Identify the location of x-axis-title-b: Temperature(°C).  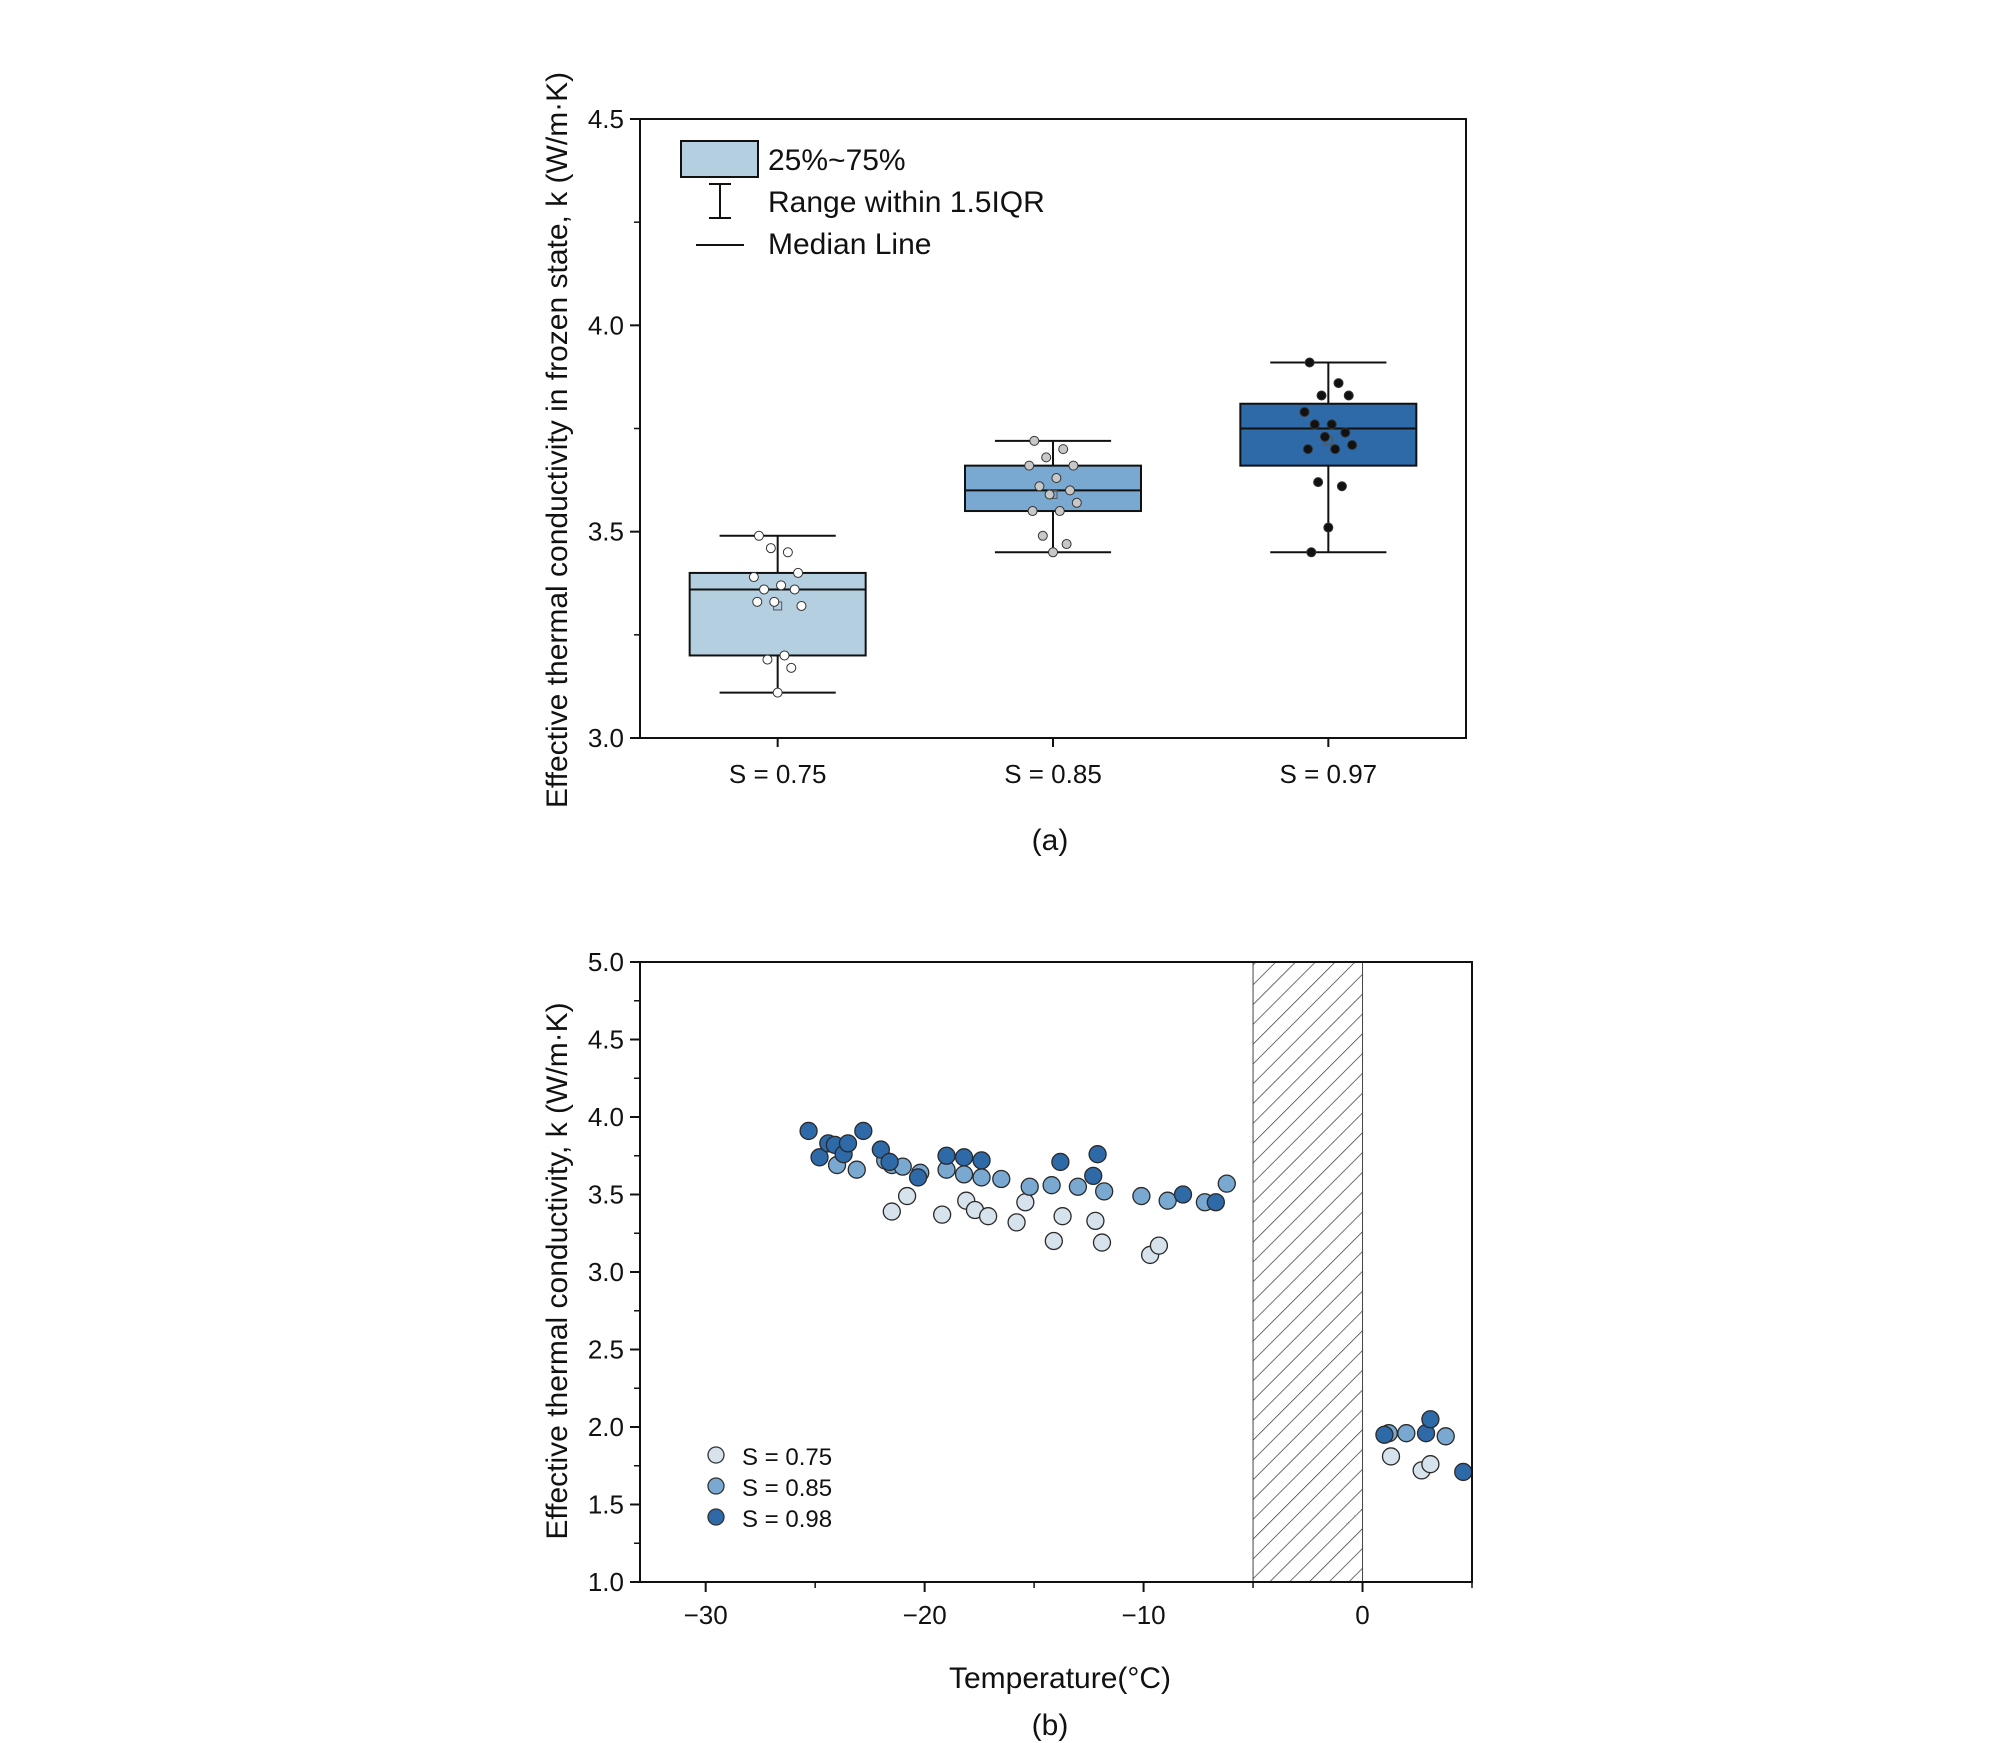
(1060, 1678).